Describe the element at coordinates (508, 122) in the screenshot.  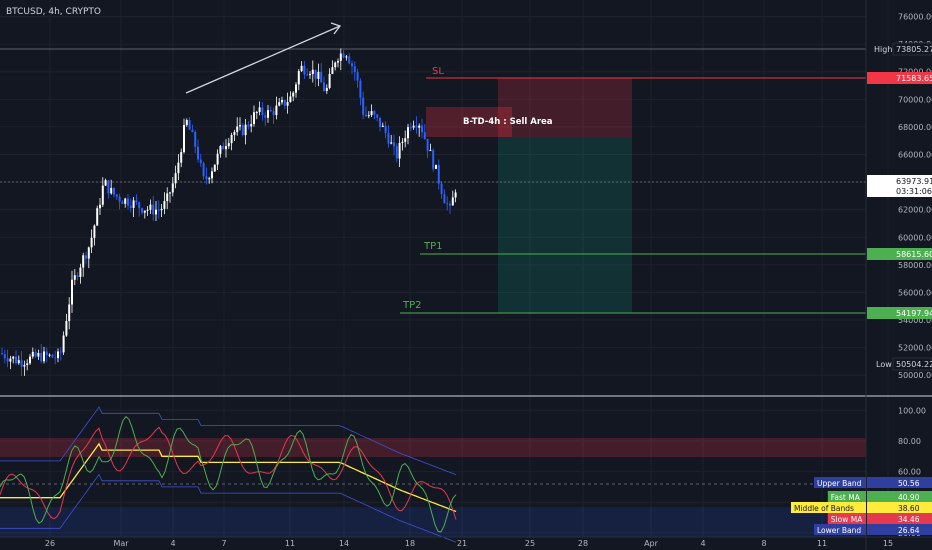
I see `sell-area-label: B-TD-4h : Sell Area` at that location.